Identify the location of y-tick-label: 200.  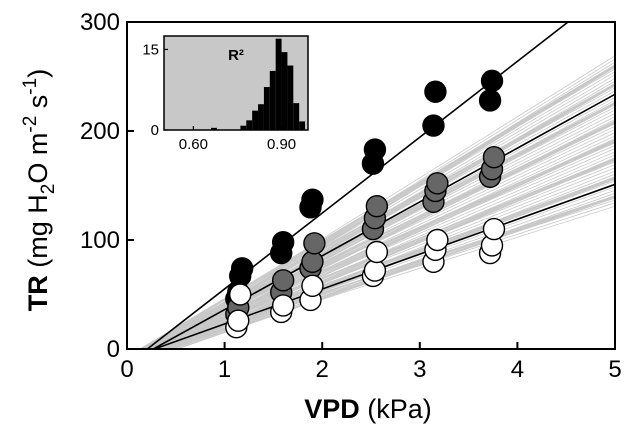
(100, 131).